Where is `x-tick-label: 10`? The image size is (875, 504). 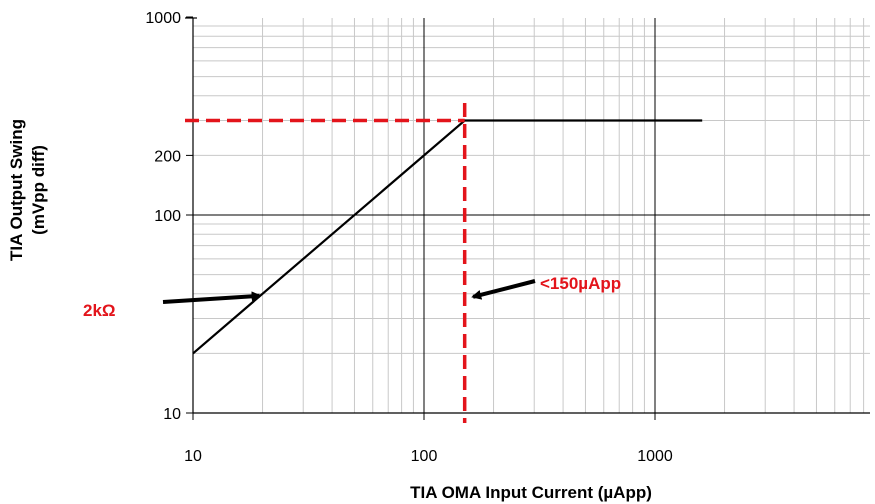
x-tick-label: 10 is located at coordinates (193, 456).